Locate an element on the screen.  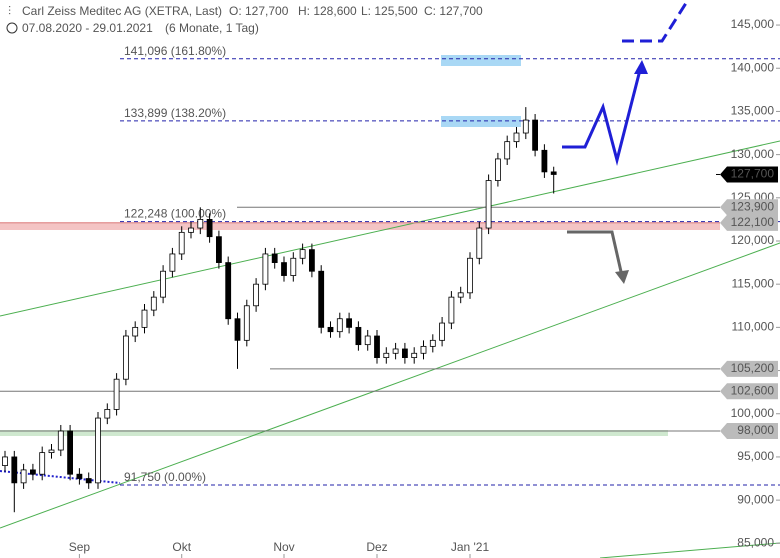
x-tick-label: Okt is located at coordinates (181, 547).